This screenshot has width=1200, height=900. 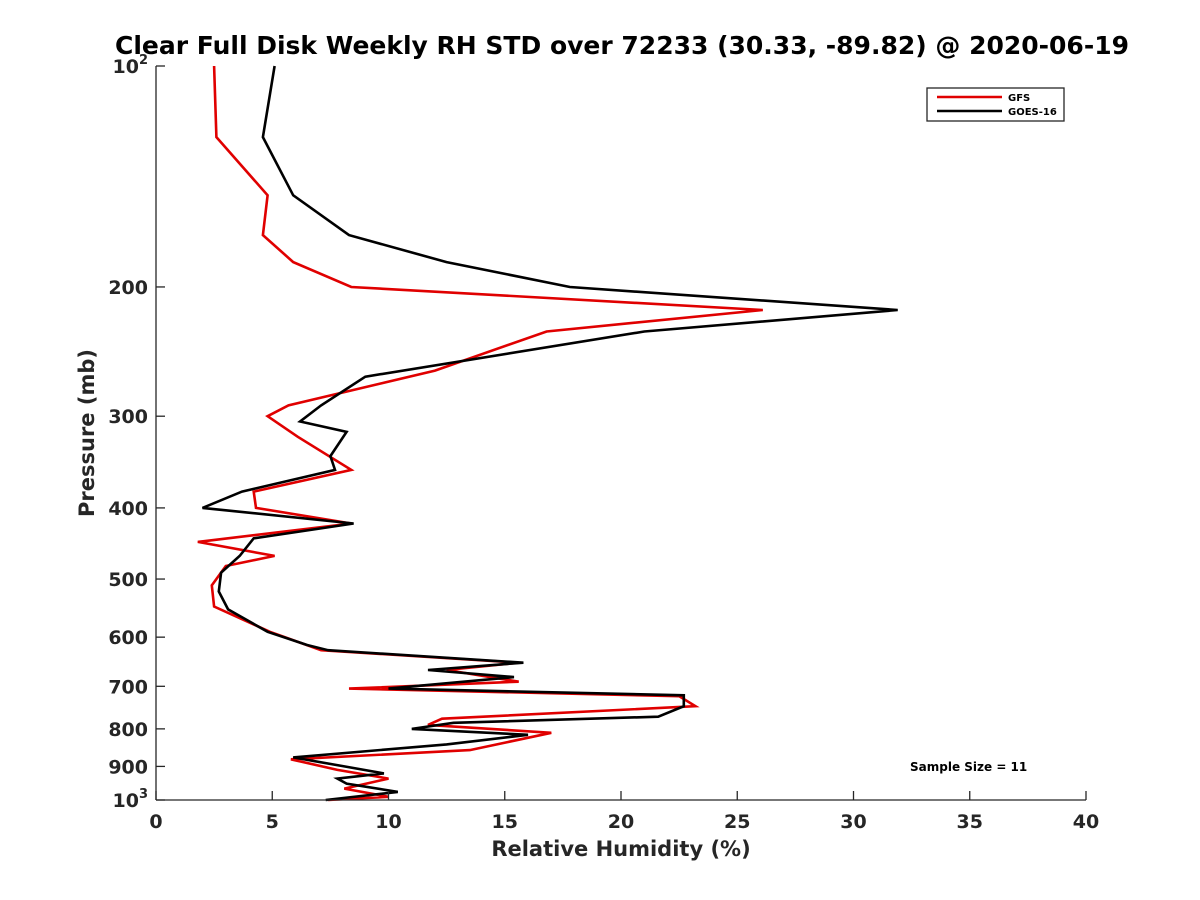 What do you see at coordinates (155, 822) in the screenshot?
I see `x-tick-label: 0` at bounding box center [155, 822].